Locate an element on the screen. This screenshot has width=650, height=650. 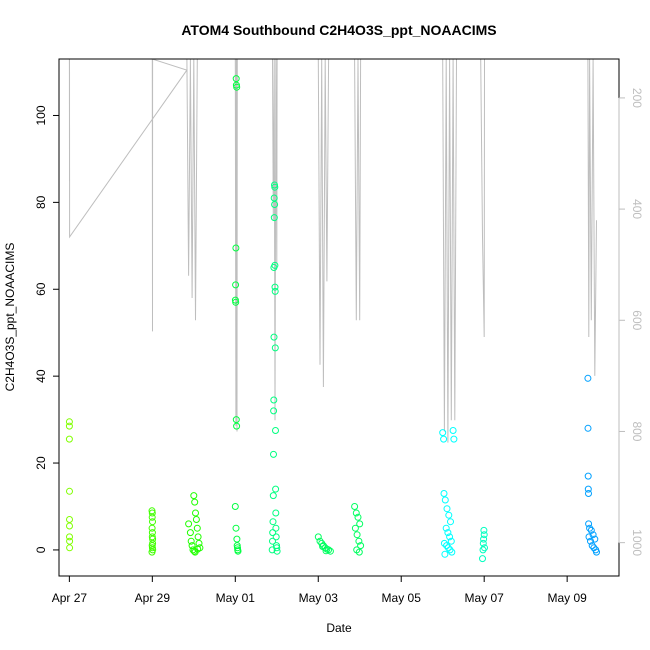
y2-tick-label: 200 is located at coordinates (637, 98).